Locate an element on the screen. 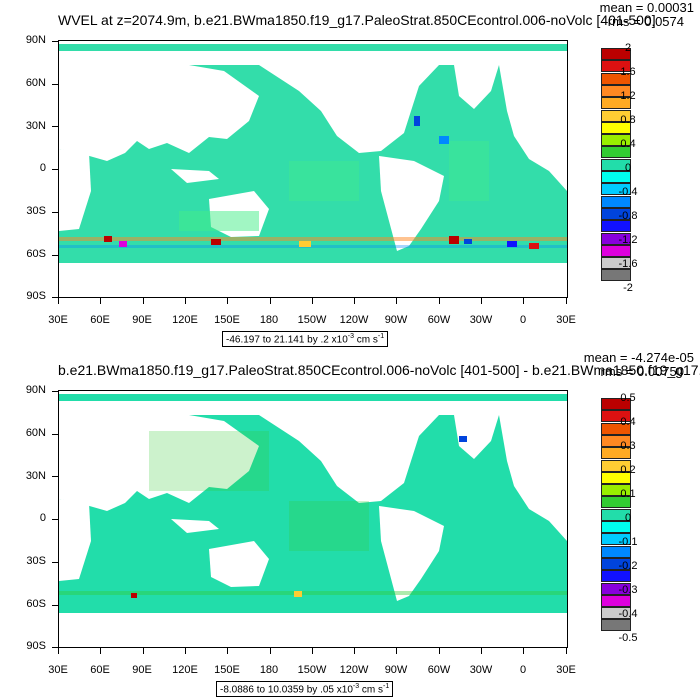  bottom-lat-label-60s: 60S is located at coordinates (36, 604).